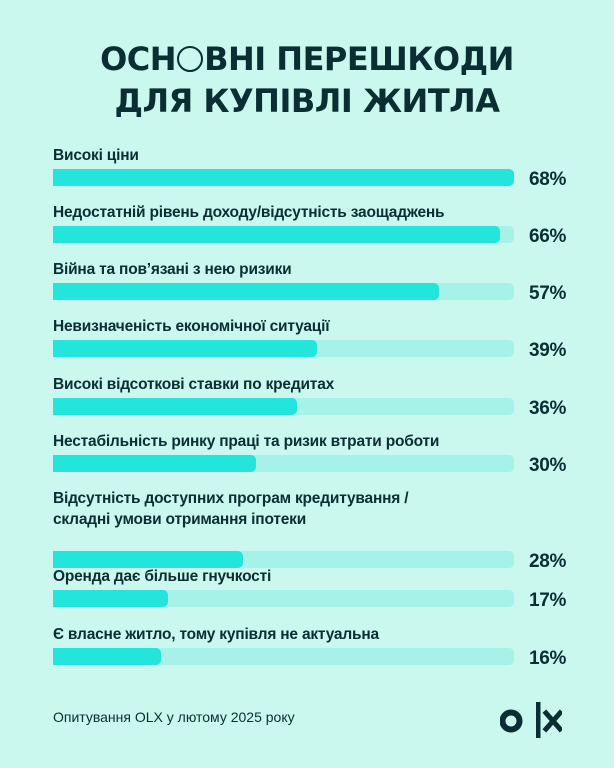  I want to click on bar-label: Війна та пов’язані з нею ризики, so click(172, 269).